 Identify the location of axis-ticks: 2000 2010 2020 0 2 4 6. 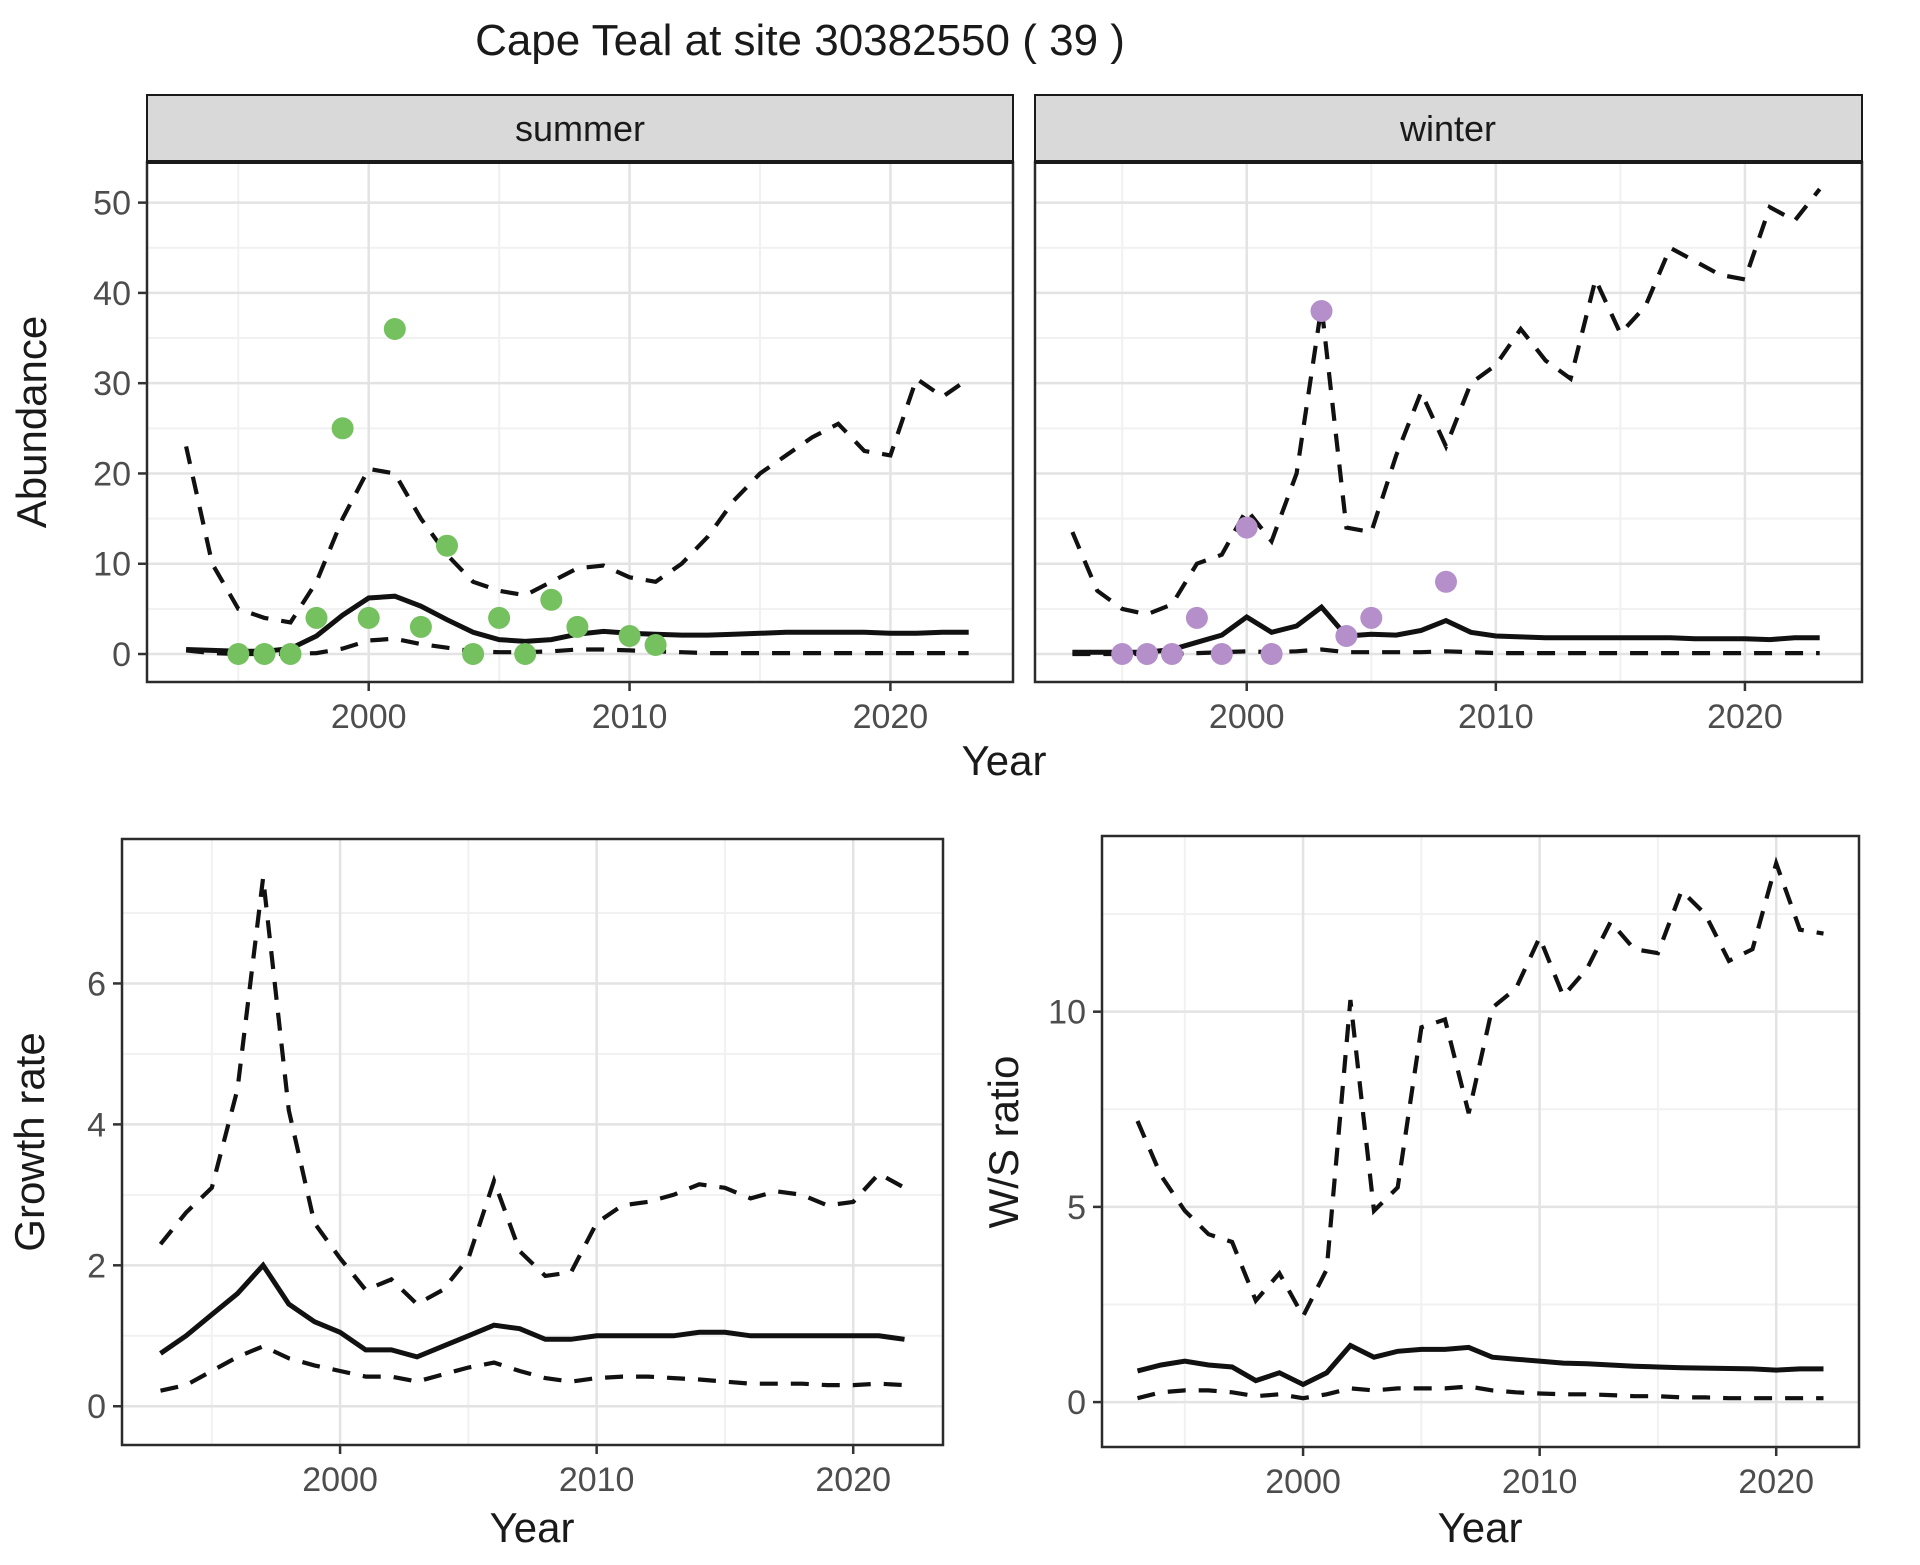
(489, 1232).